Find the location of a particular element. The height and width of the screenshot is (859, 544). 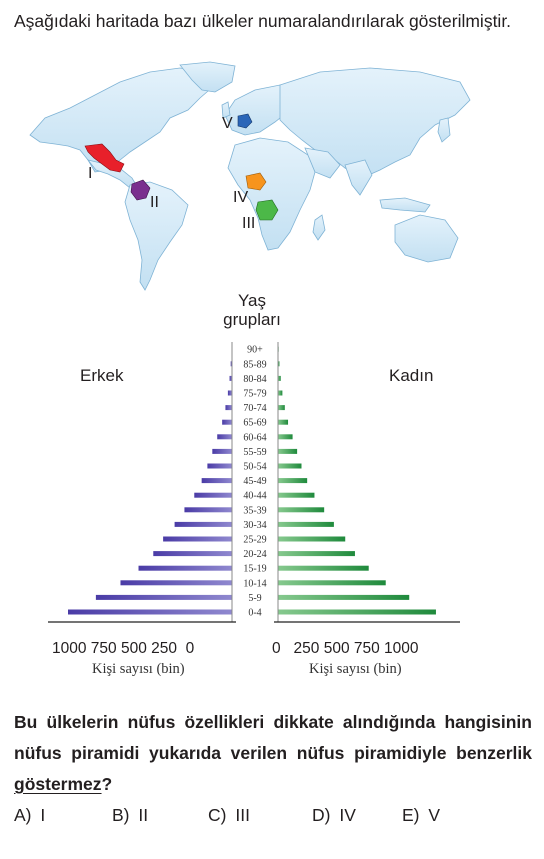

greenland-landmass is located at coordinates (207, 77).